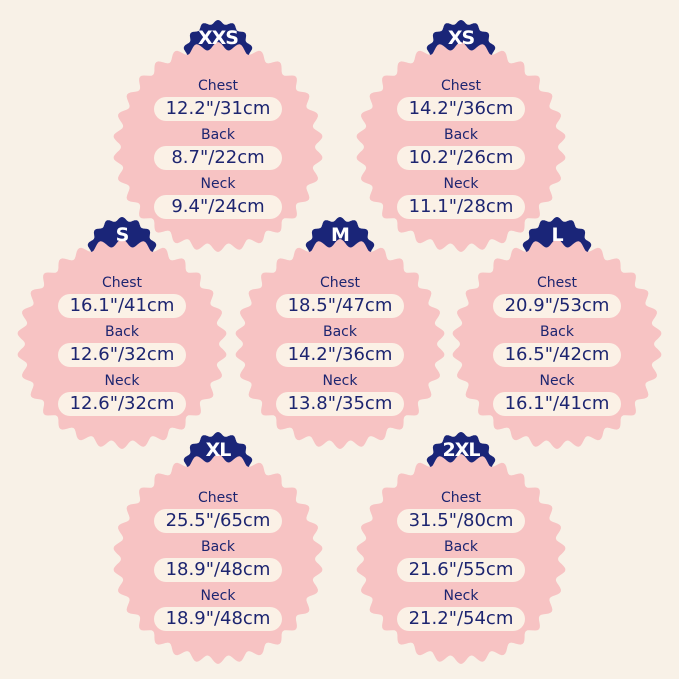 This screenshot has width=679, height=679. Describe the element at coordinates (461, 619) in the screenshot. I see `measurement-value: 21.2"/54cm` at that location.